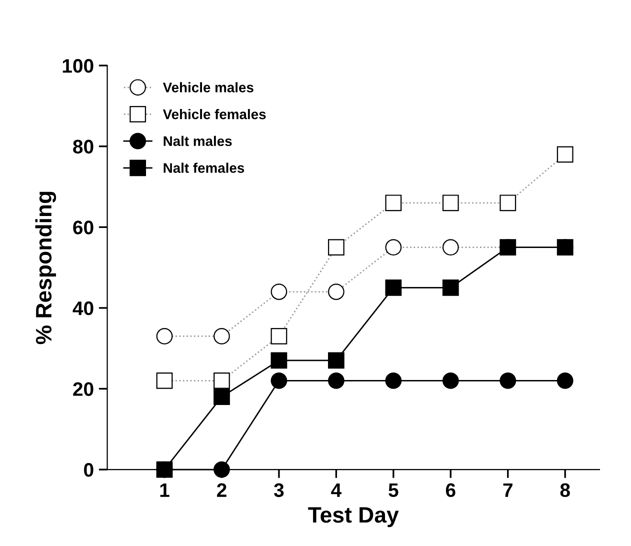  Describe the element at coordinates (279, 490) in the screenshot. I see `x-tick-label: 3` at that location.